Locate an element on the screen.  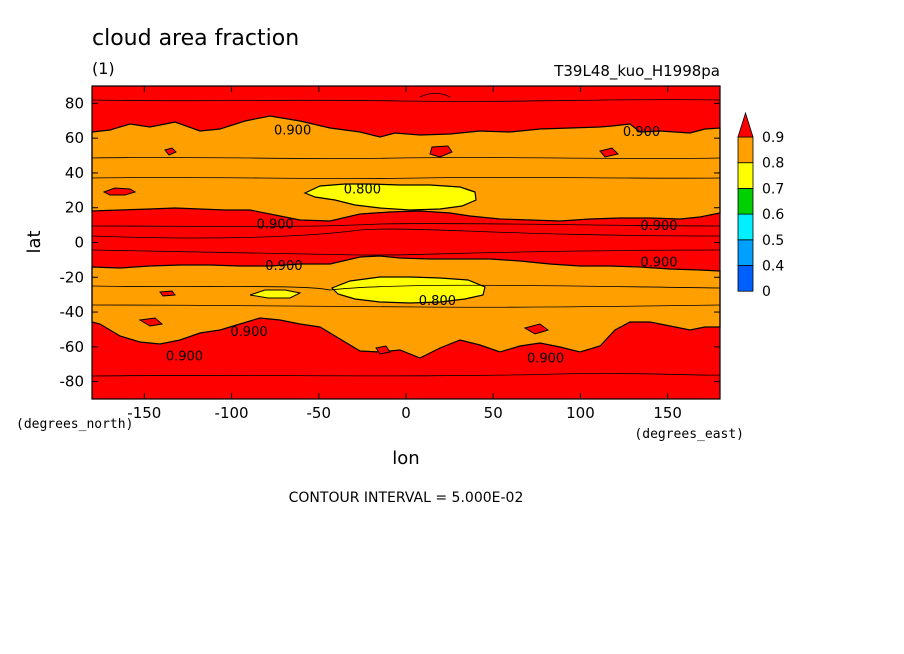
x-axis-units: (degrees_east) is located at coordinates (689, 434).